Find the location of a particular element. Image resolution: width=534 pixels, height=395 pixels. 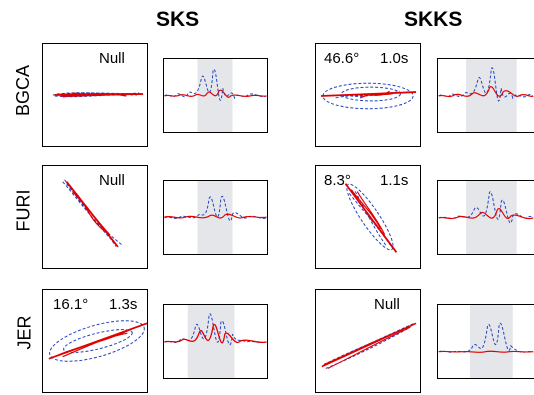

splitting-angle-bgca-skks: 46.6° is located at coordinates (342, 58).